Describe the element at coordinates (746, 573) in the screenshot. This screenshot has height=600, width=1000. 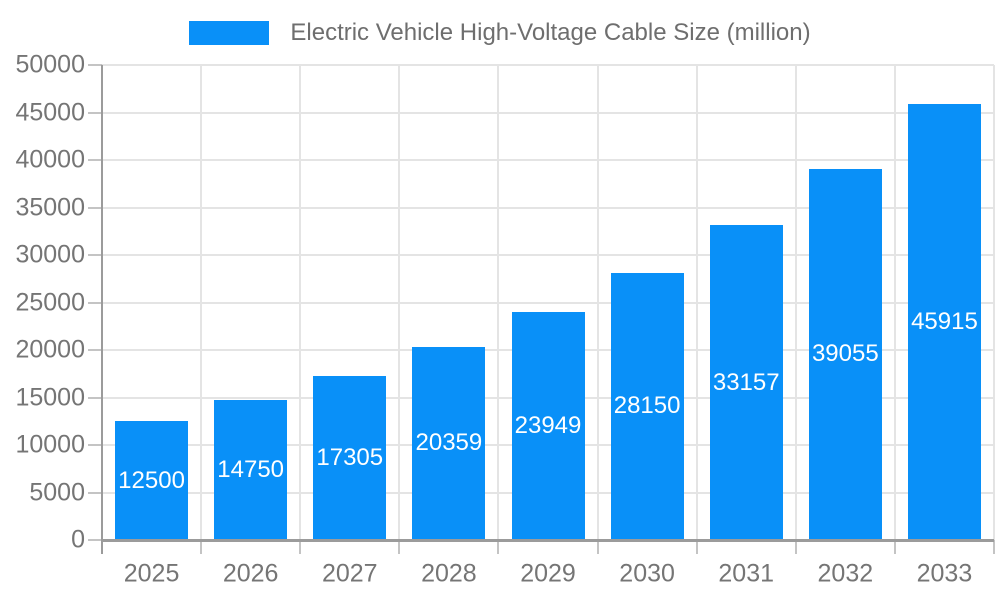
I see `x-axis-tick-label: 2031` at that location.